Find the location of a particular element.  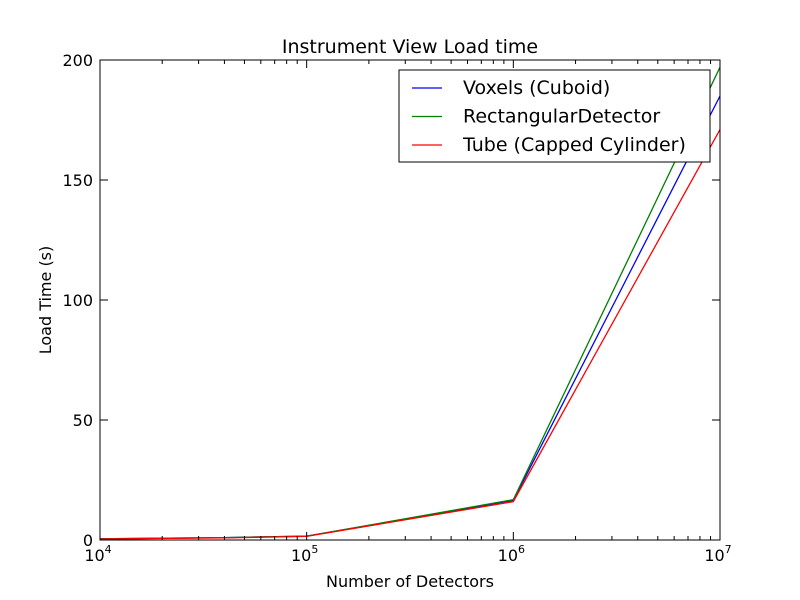

x-axis-label: Number of Detectors is located at coordinates (410, 581).